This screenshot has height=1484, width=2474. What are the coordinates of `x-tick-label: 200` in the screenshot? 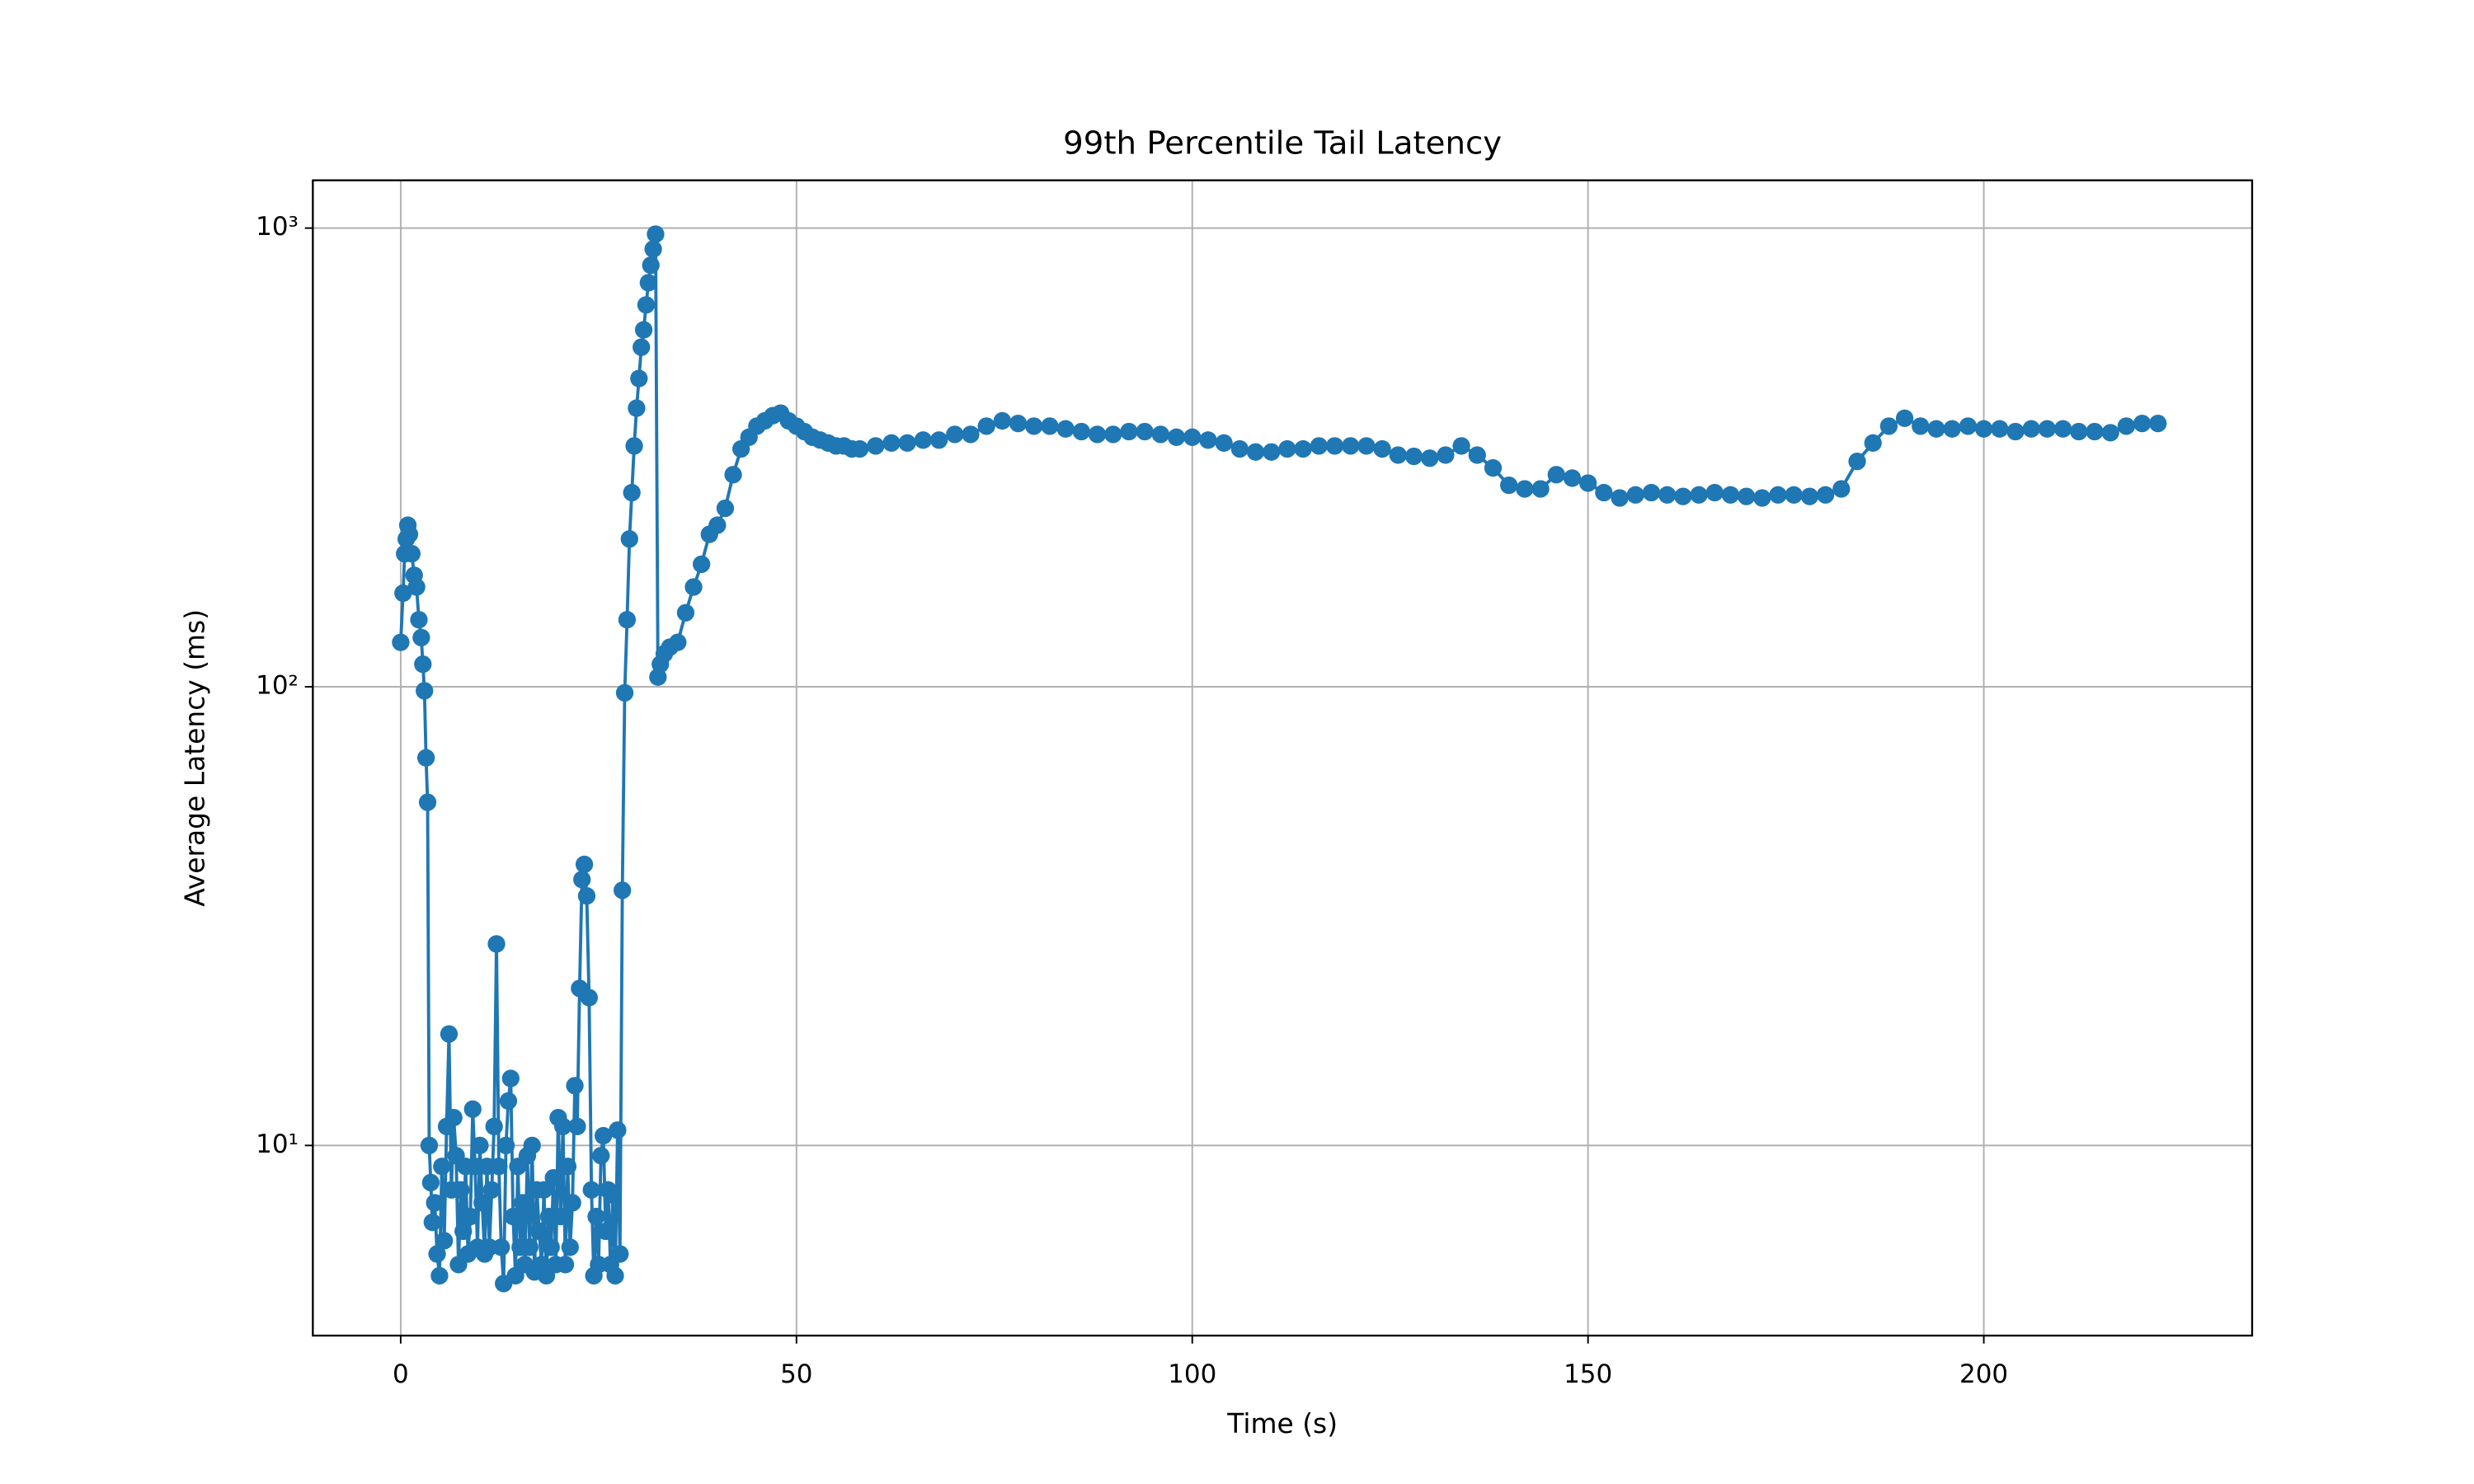 It's located at (1983, 1374).